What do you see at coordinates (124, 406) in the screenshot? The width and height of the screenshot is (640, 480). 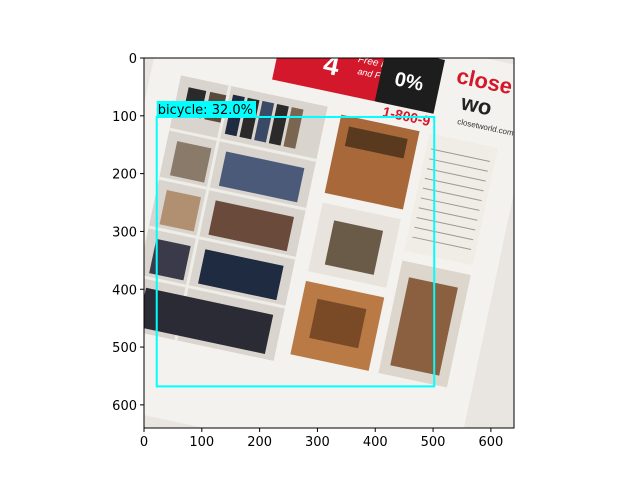 I see `y-tick-label: 600` at bounding box center [124, 406].